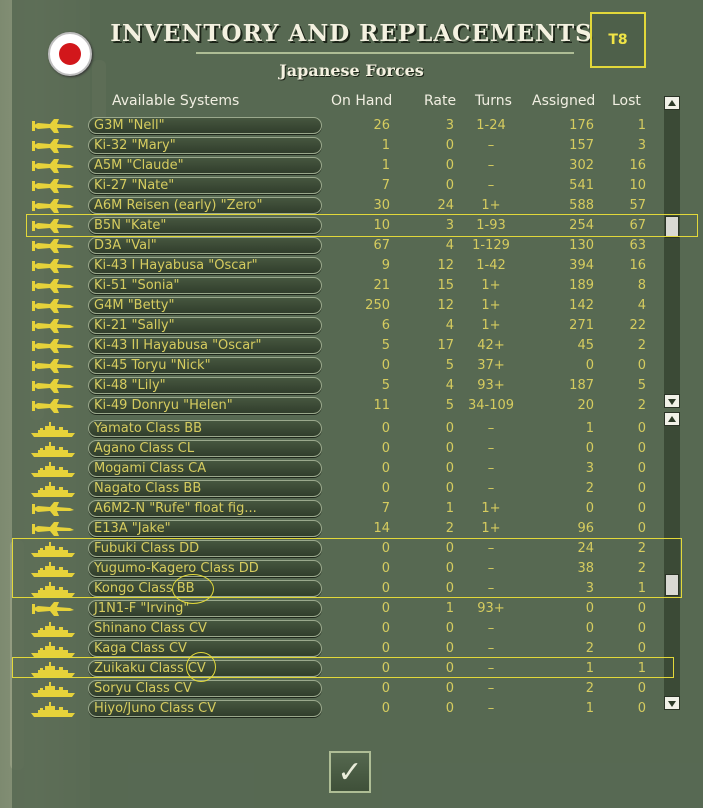 The image size is (703, 808). I want to click on header-rate: Rate, so click(440, 101).